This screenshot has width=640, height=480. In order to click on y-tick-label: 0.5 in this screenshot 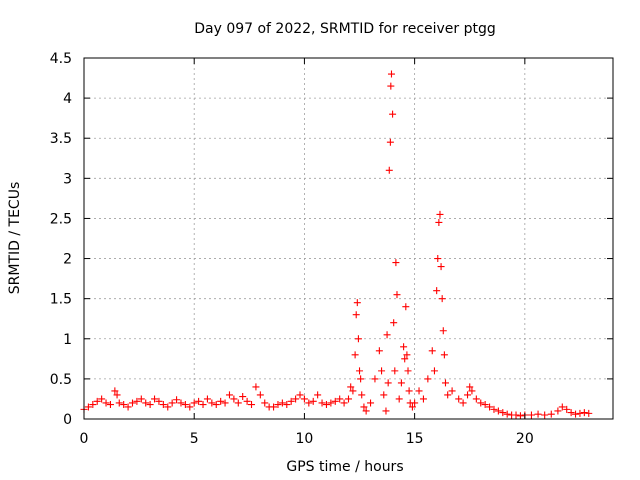, I will do `click(61, 380)`.